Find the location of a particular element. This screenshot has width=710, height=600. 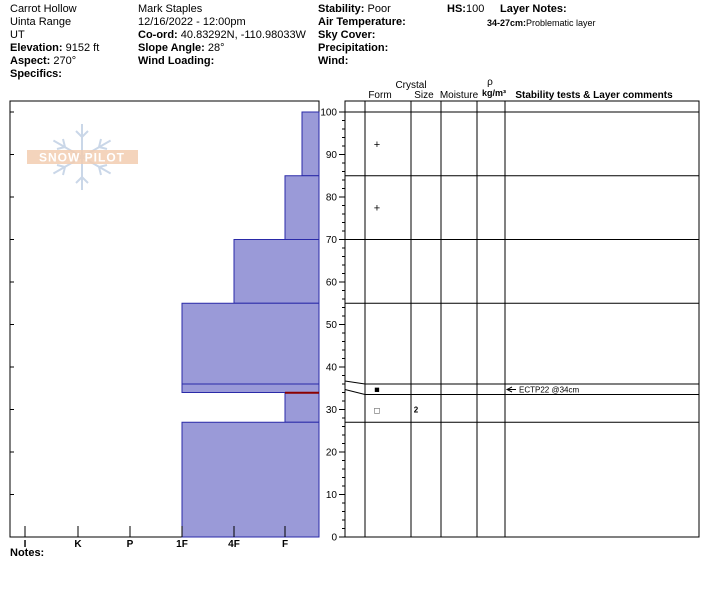

state-name: UT is located at coordinates (17, 35).